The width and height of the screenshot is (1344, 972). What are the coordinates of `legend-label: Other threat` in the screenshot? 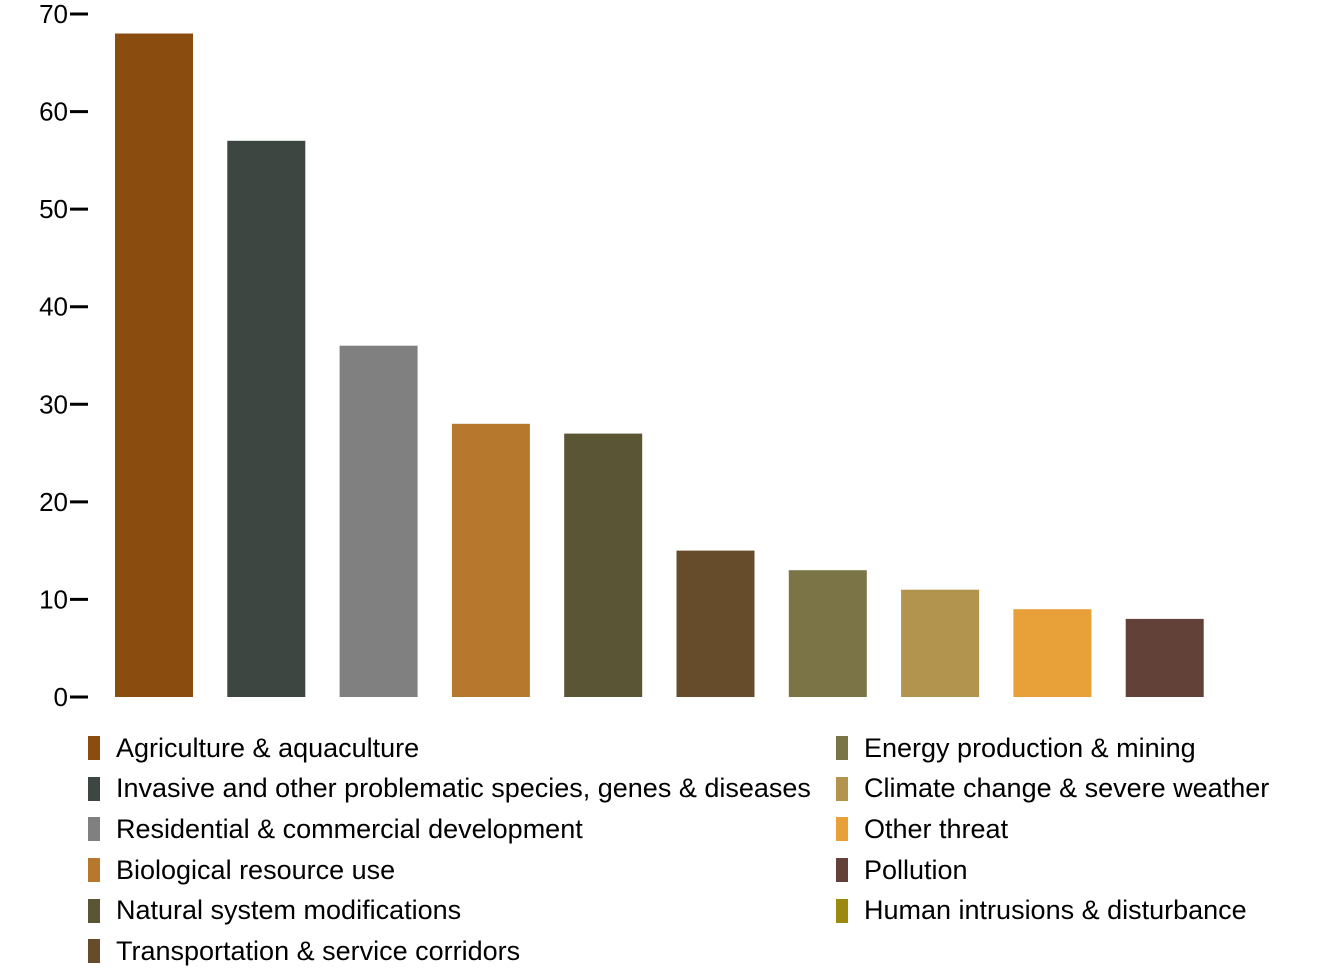 It's located at (936, 828).